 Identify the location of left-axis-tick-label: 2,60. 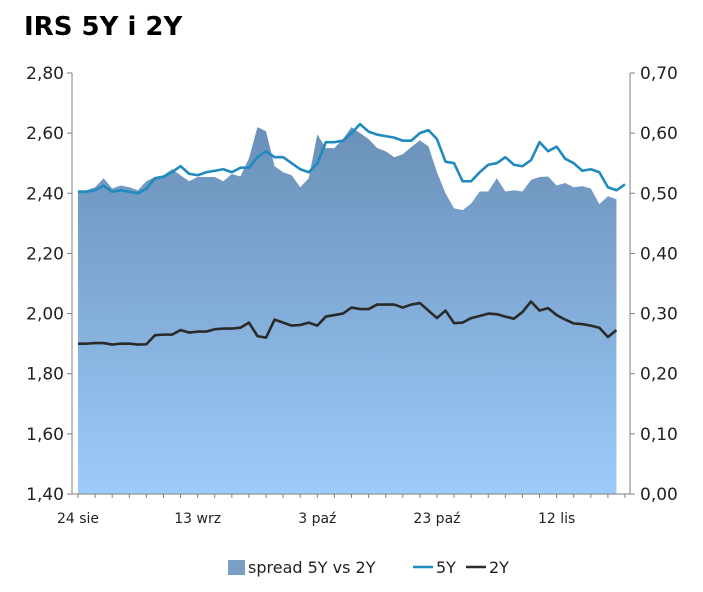
(45, 134).